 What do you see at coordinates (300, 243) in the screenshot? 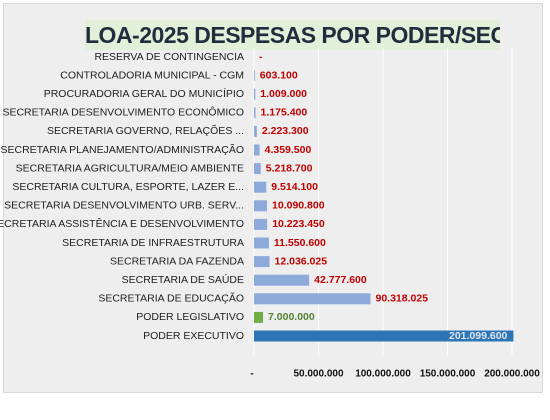
I see `data-label: 11.550.600` at bounding box center [300, 243].